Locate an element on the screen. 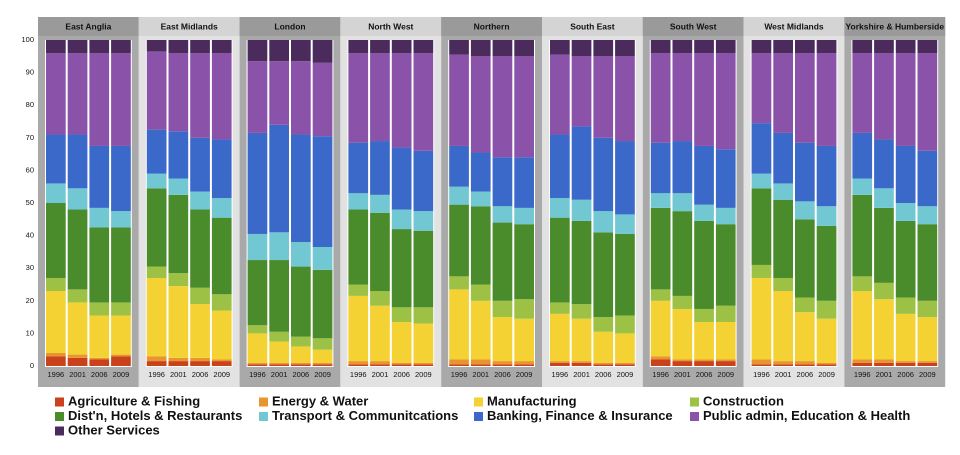 The width and height of the screenshot is (960, 455). legend-swatch is located at coordinates (59, 431).